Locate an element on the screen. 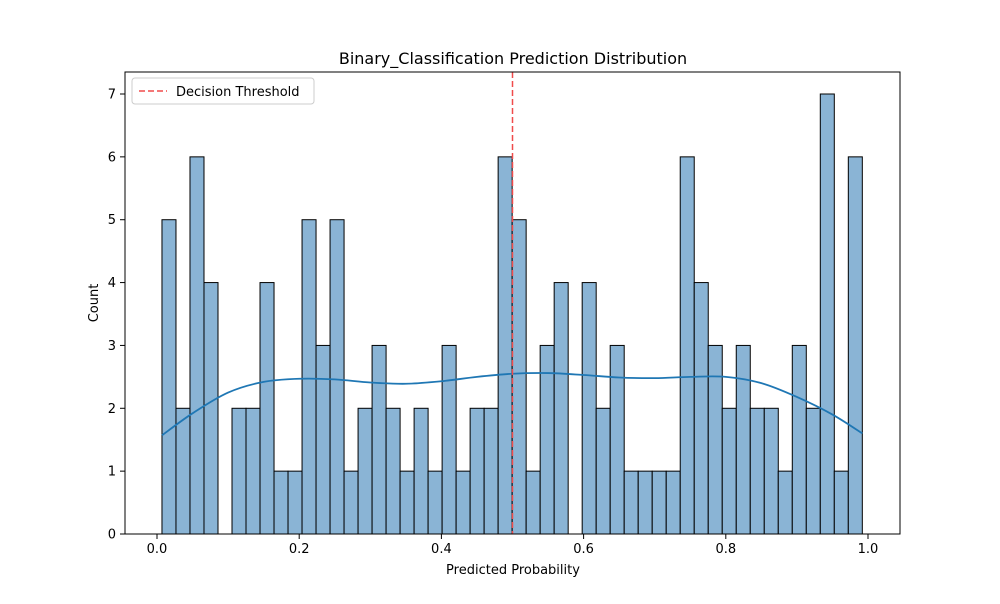 Image resolution: width=1000 pixels, height=604 pixels. x-tick-label: 0.0 is located at coordinates (157, 549).